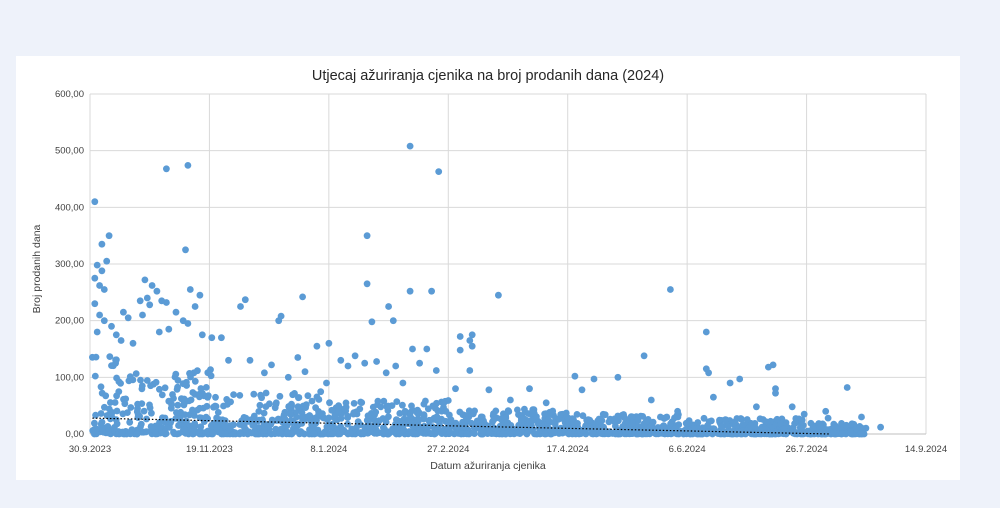 This screenshot has height=508, width=1000. Describe the element at coordinates (687, 449) in the screenshot. I see `x-tick-label: 6.6.2024` at that location.